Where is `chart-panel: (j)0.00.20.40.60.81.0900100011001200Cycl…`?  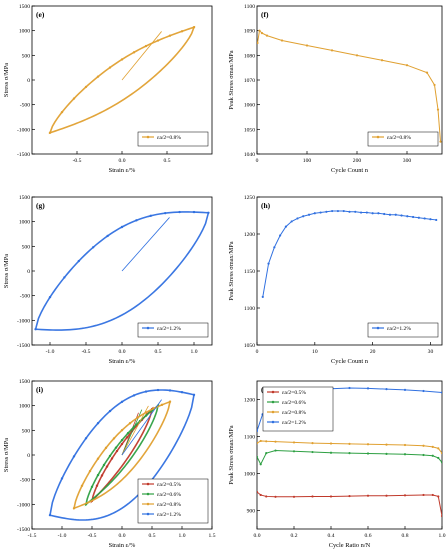
chart-panel: (j)0.00.20.40.60.81.0900100011001200Cycl… is located at coordinates (337, 464).